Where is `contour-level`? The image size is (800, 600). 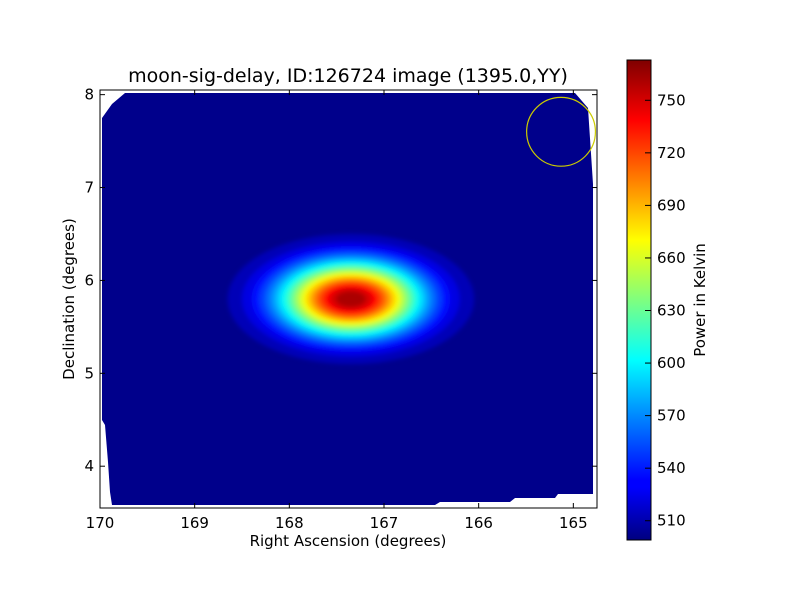 contour-level is located at coordinates (351, 299).